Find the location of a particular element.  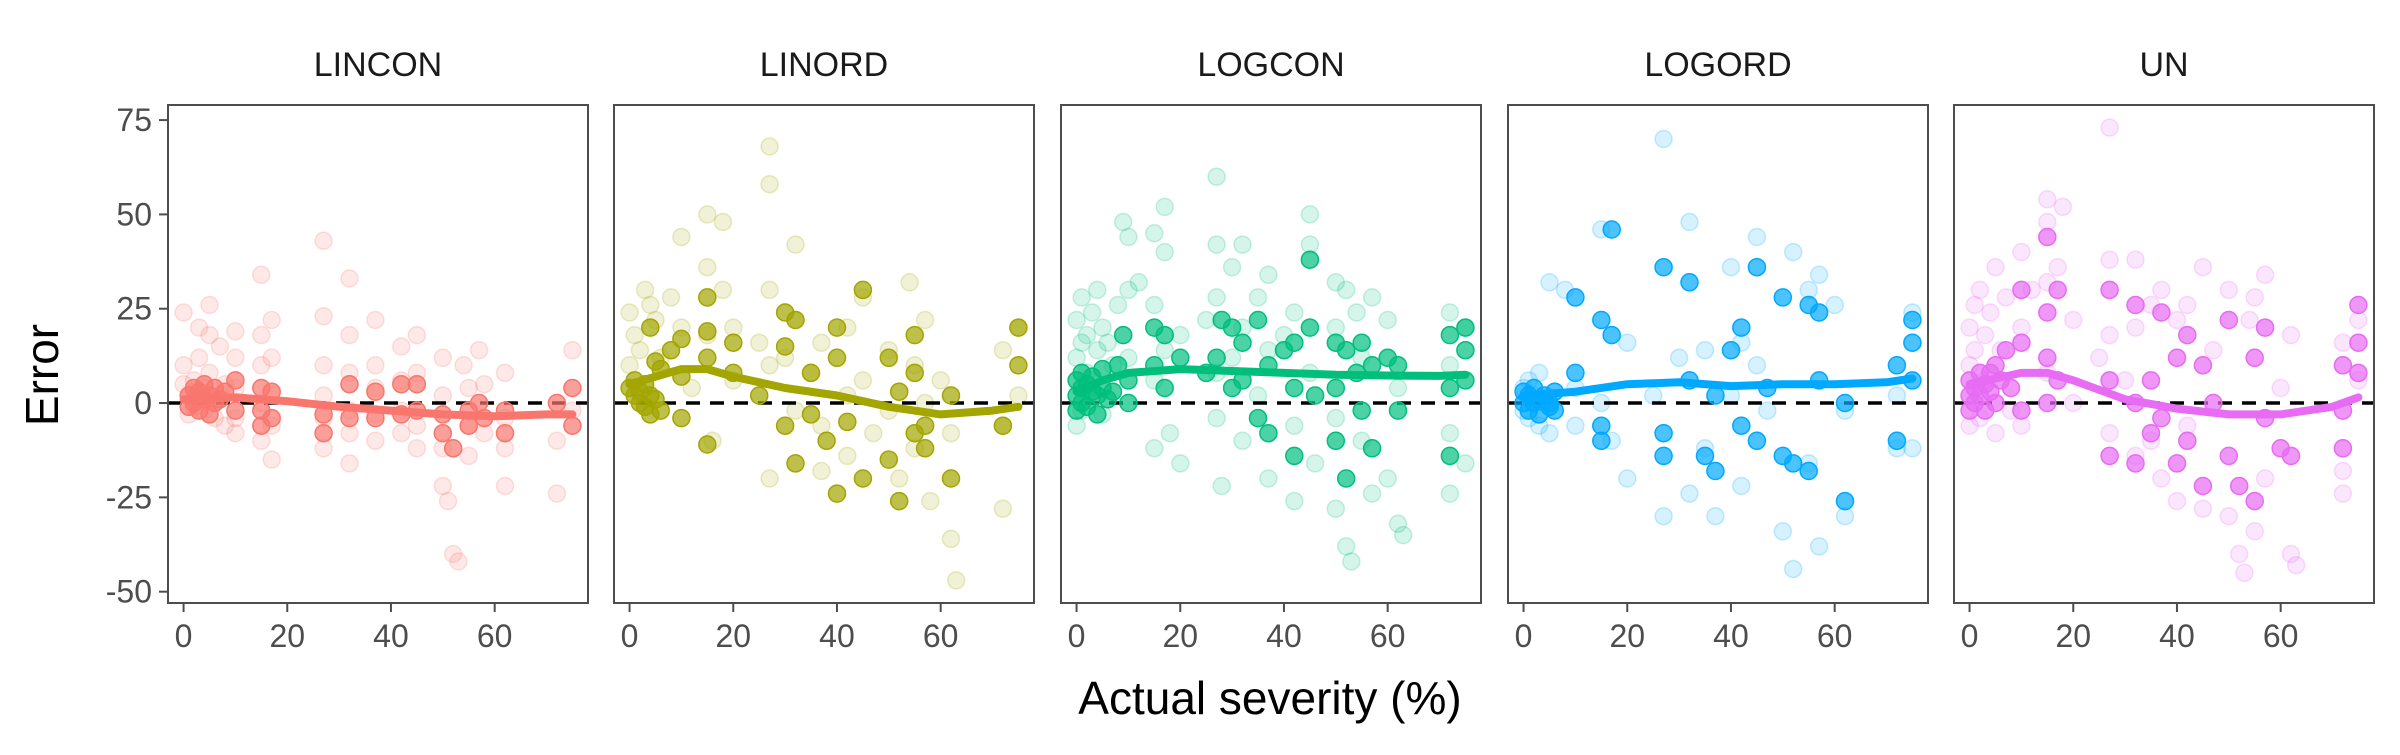

y-tick-label: -50 is located at coordinates (129, 592).